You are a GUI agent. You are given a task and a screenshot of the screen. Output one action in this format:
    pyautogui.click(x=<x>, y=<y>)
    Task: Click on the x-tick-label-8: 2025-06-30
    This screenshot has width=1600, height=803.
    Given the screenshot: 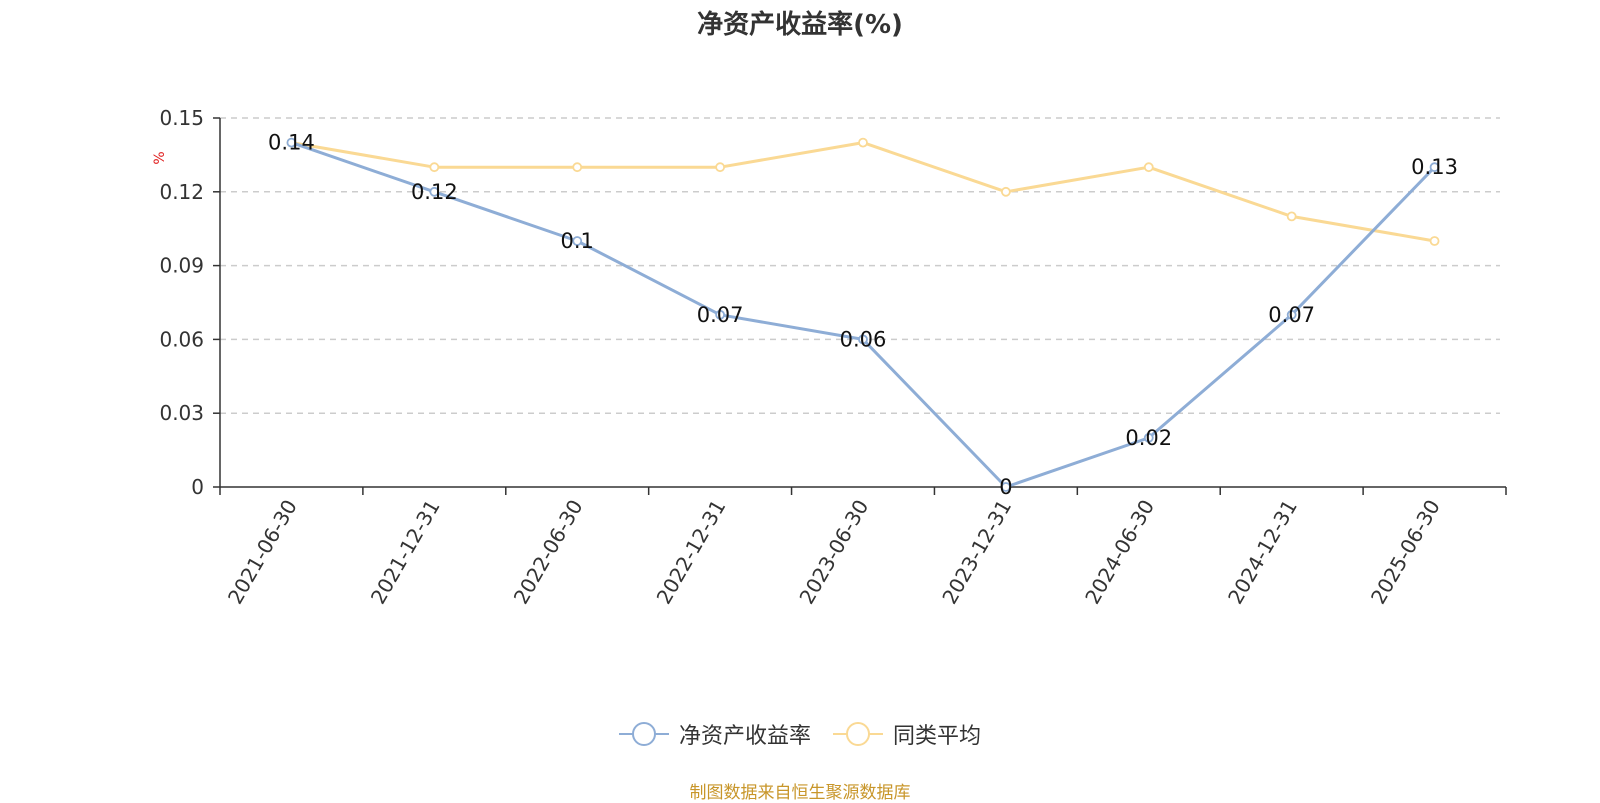 What is the action you would take?
    pyautogui.click(x=1405, y=552)
    